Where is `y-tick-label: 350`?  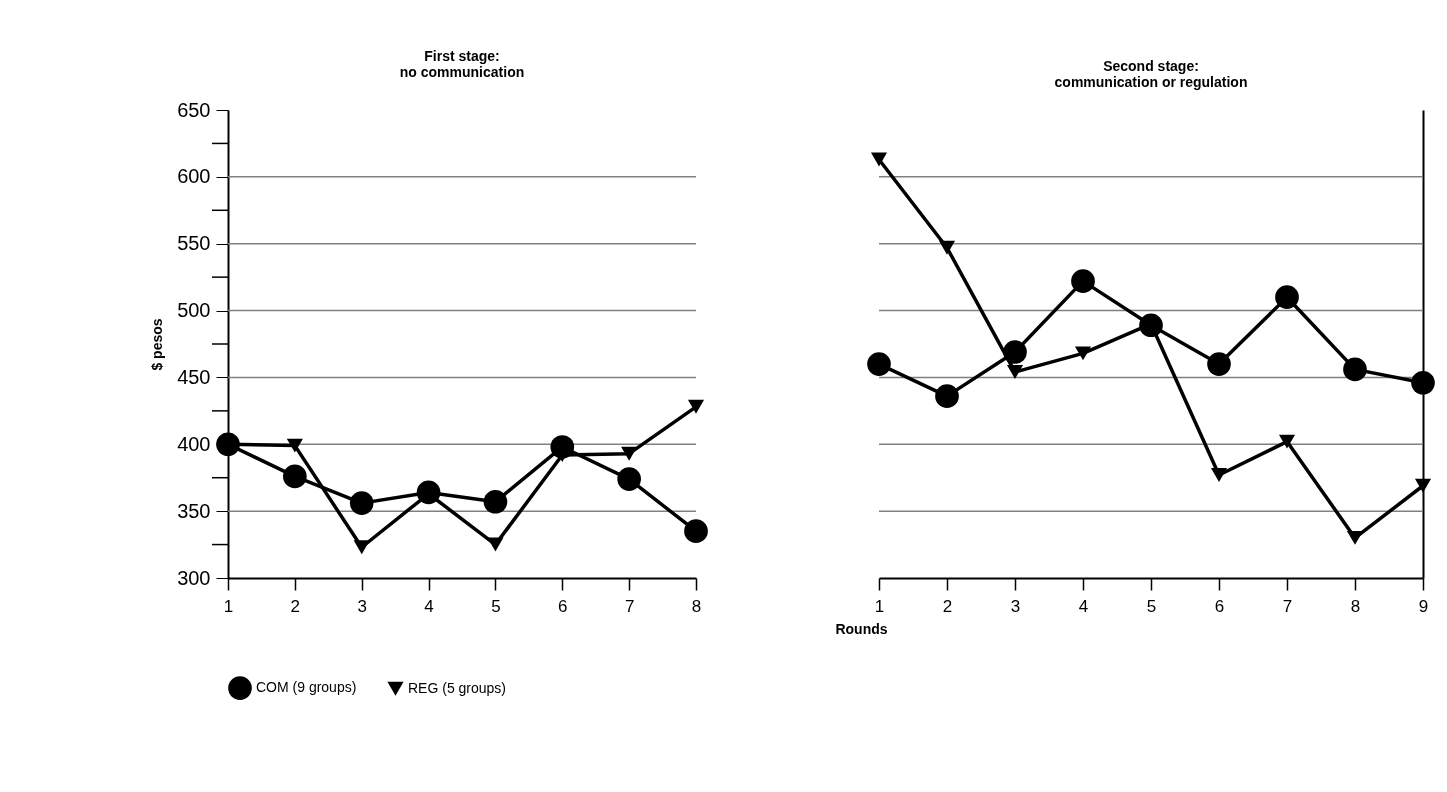 y-tick-label: 350 is located at coordinates (194, 510).